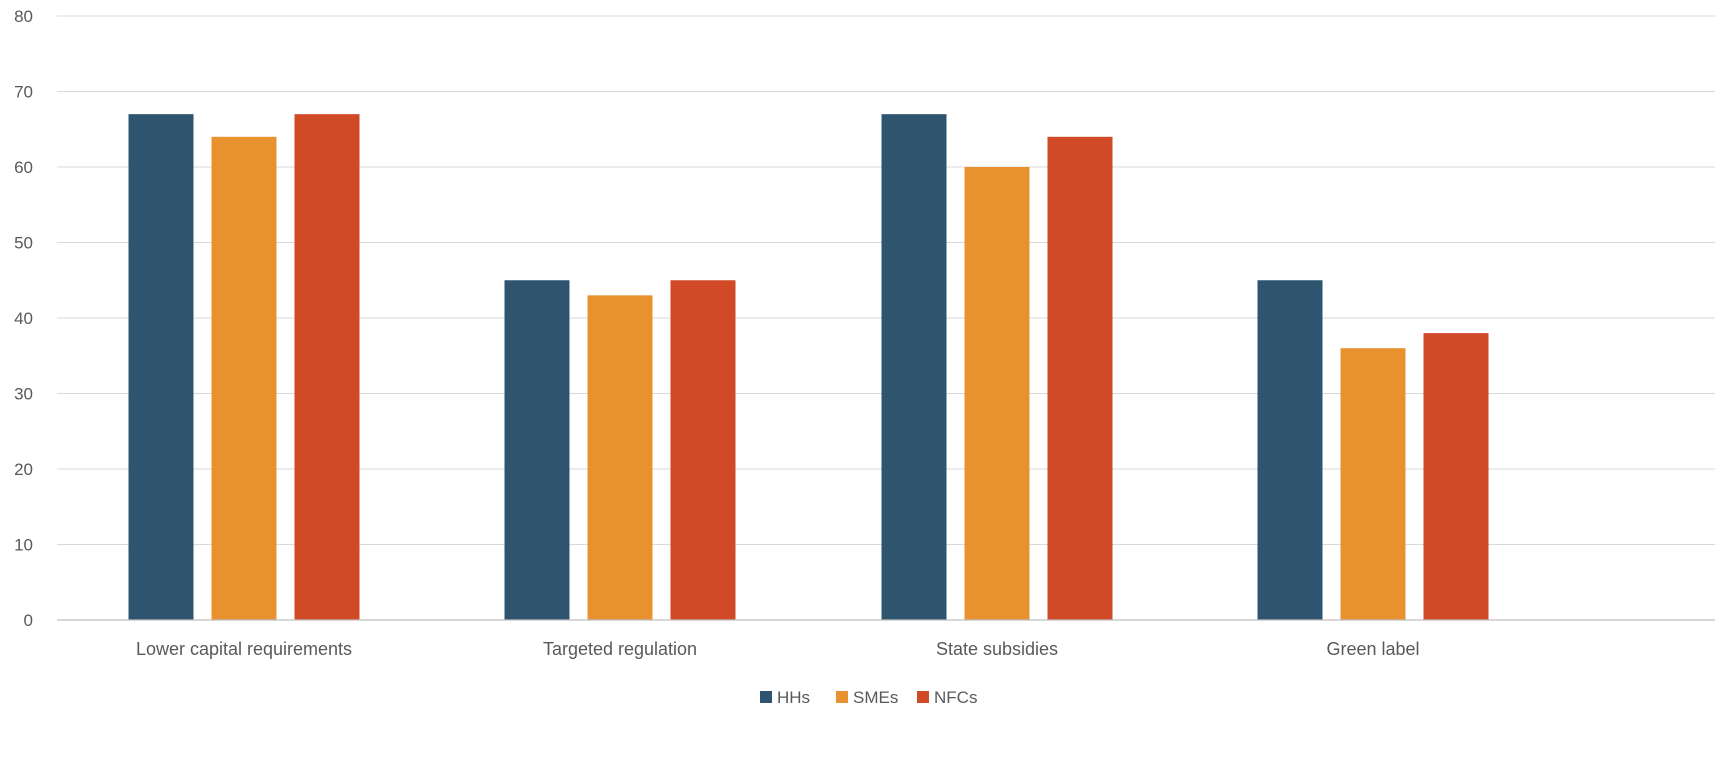  I want to click on y-tick-label: 20, so click(23, 469).